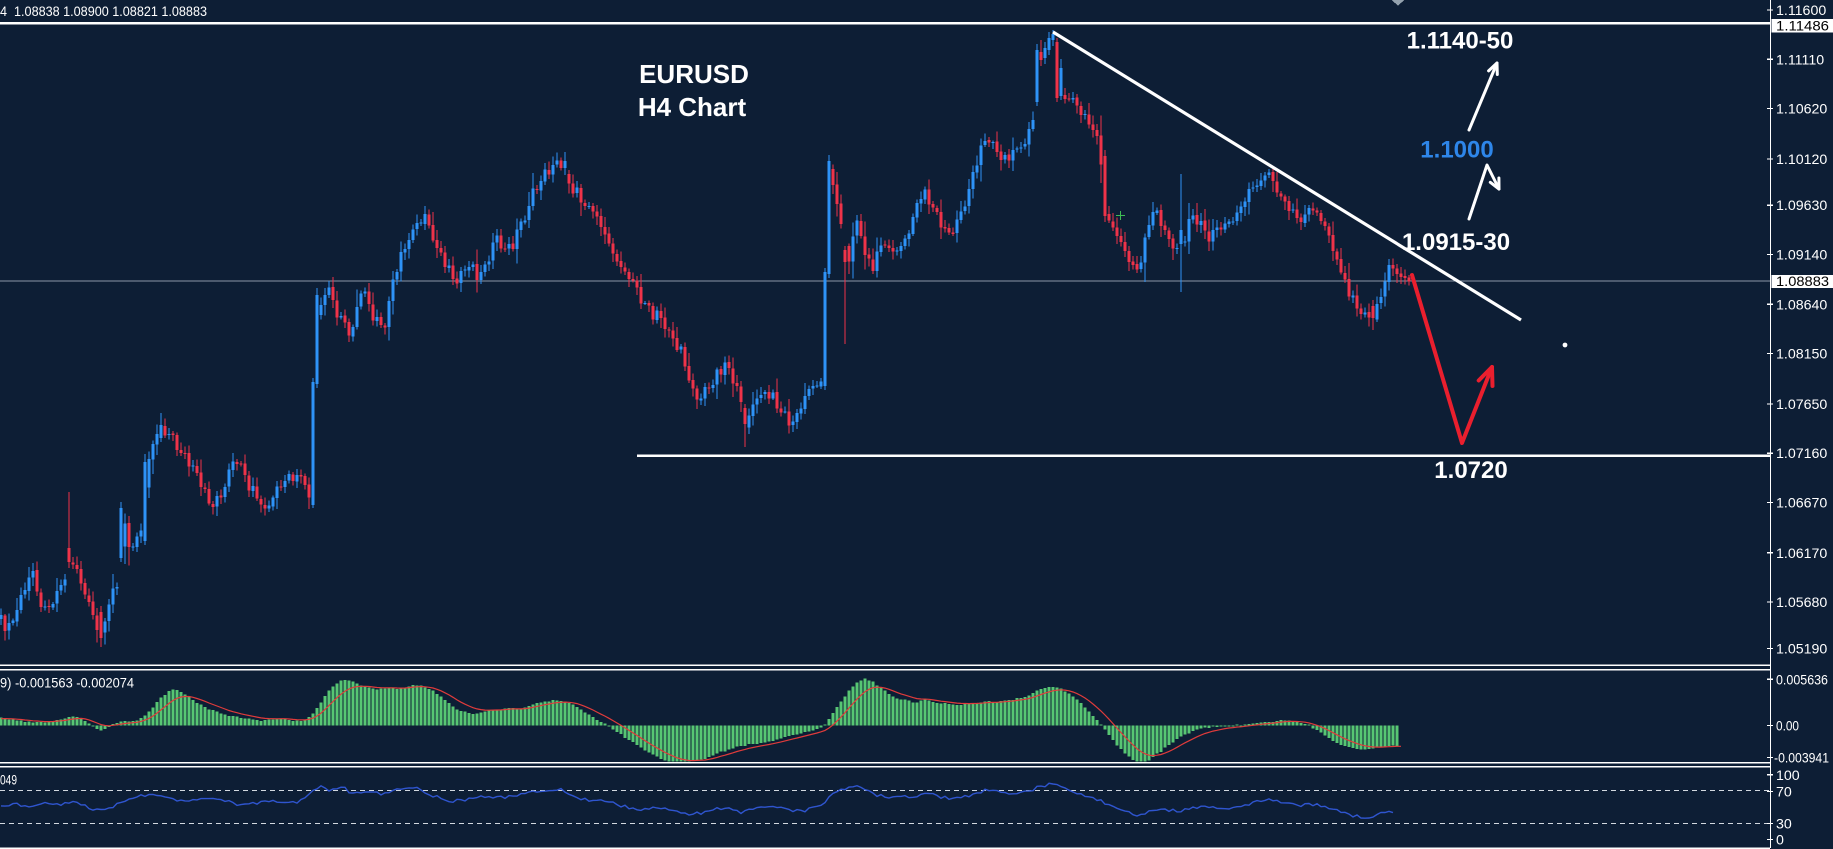 This screenshot has width=1833, height=849. I want to click on svg-text: 0.00, so click(1787, 726).